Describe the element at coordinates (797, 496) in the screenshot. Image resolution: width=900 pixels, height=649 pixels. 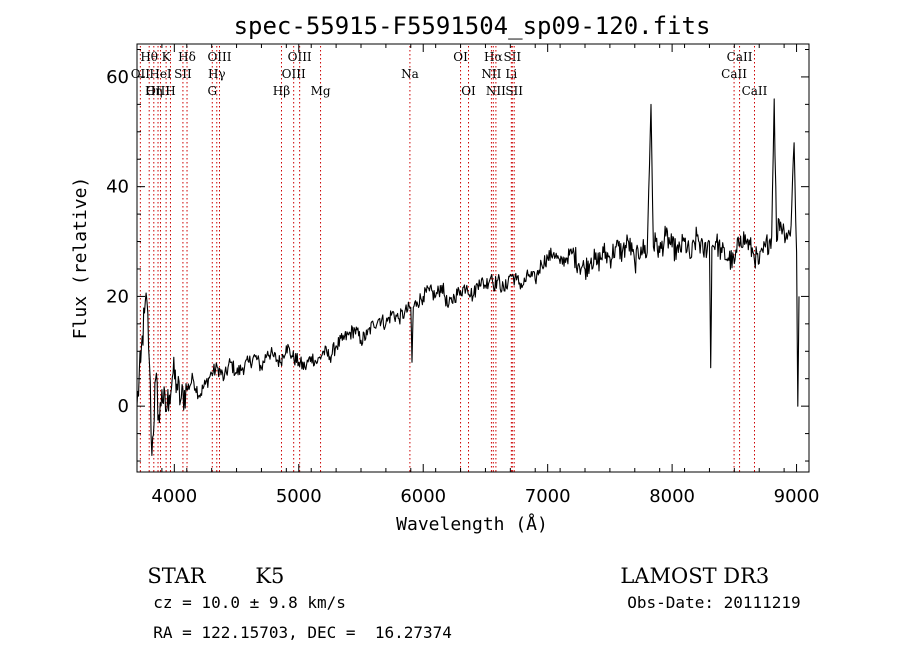
I see `x-tick-label: 9000` at that location.